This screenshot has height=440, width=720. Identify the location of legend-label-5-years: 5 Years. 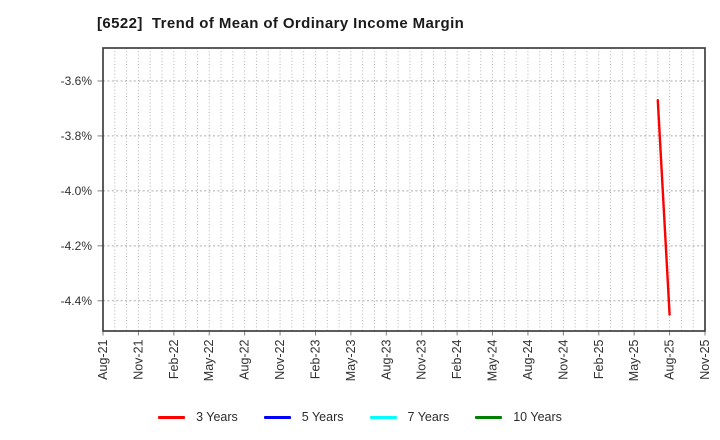
(322, 417).